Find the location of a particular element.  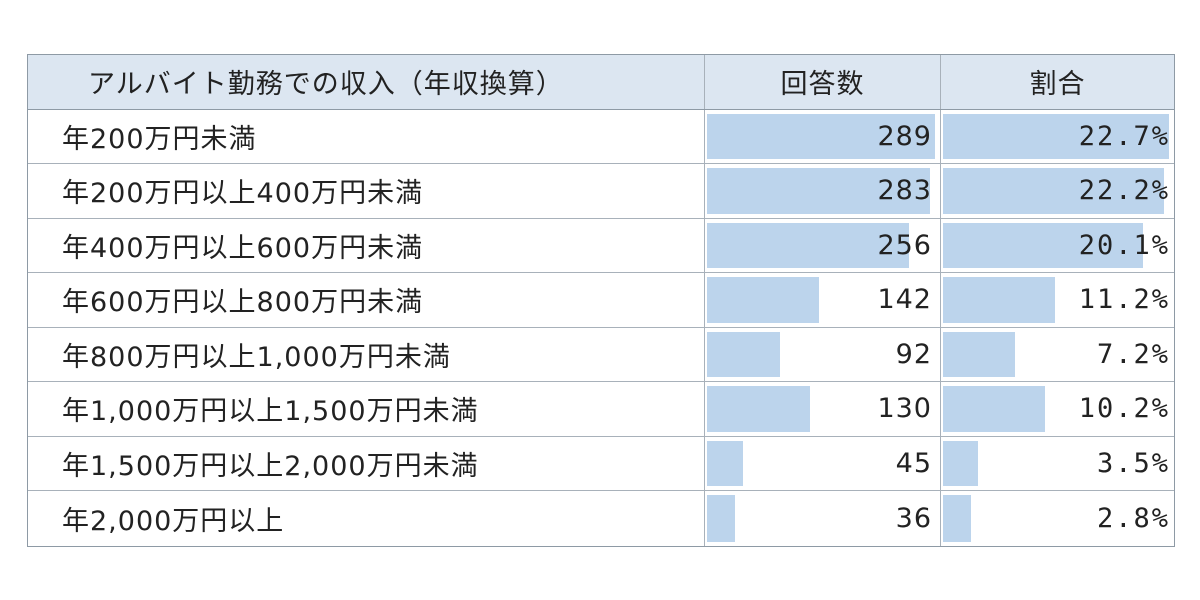

income-range-label: 年600万円以上800万円未満 is located at coordinates (366, 300).